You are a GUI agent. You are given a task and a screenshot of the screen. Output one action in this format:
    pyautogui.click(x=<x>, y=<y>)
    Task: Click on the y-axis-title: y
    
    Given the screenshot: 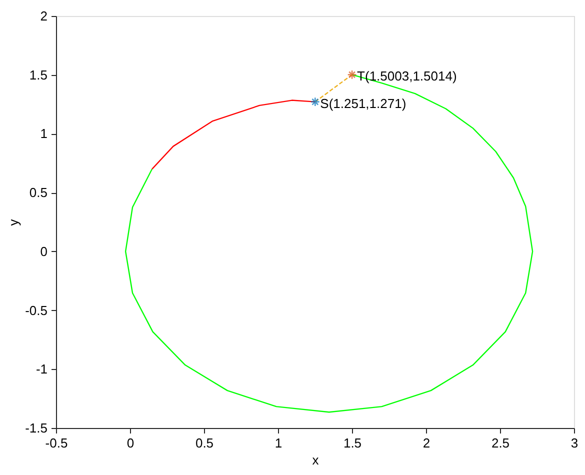 What is the action you would take?
    pyautogui.click(x=14, y=222)
    